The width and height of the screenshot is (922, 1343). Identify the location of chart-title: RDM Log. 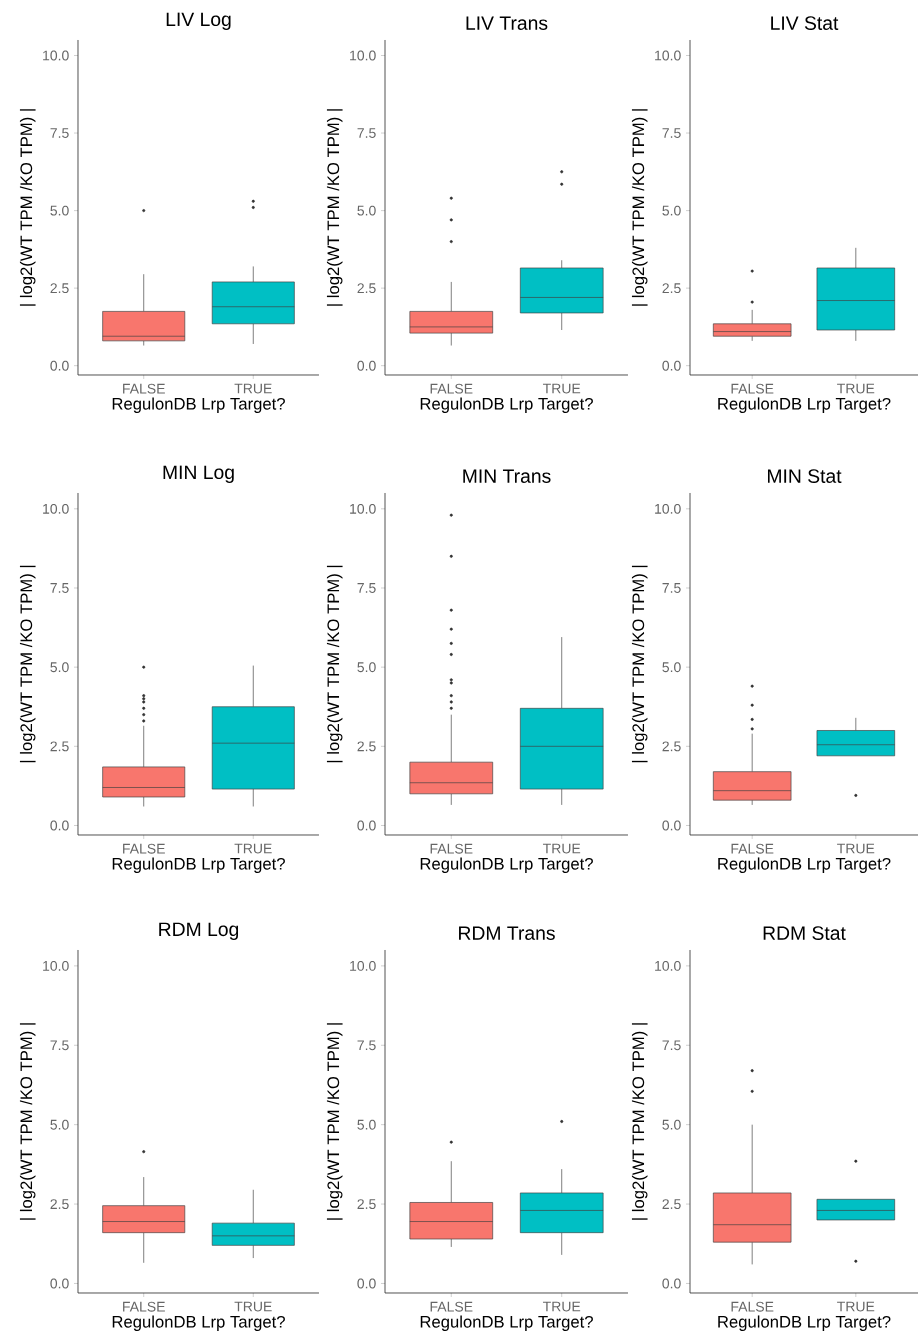
(199, 931).